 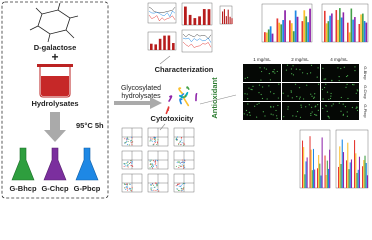 I want to click on sample-label: G-Chcp, so click(x=365, y=92).